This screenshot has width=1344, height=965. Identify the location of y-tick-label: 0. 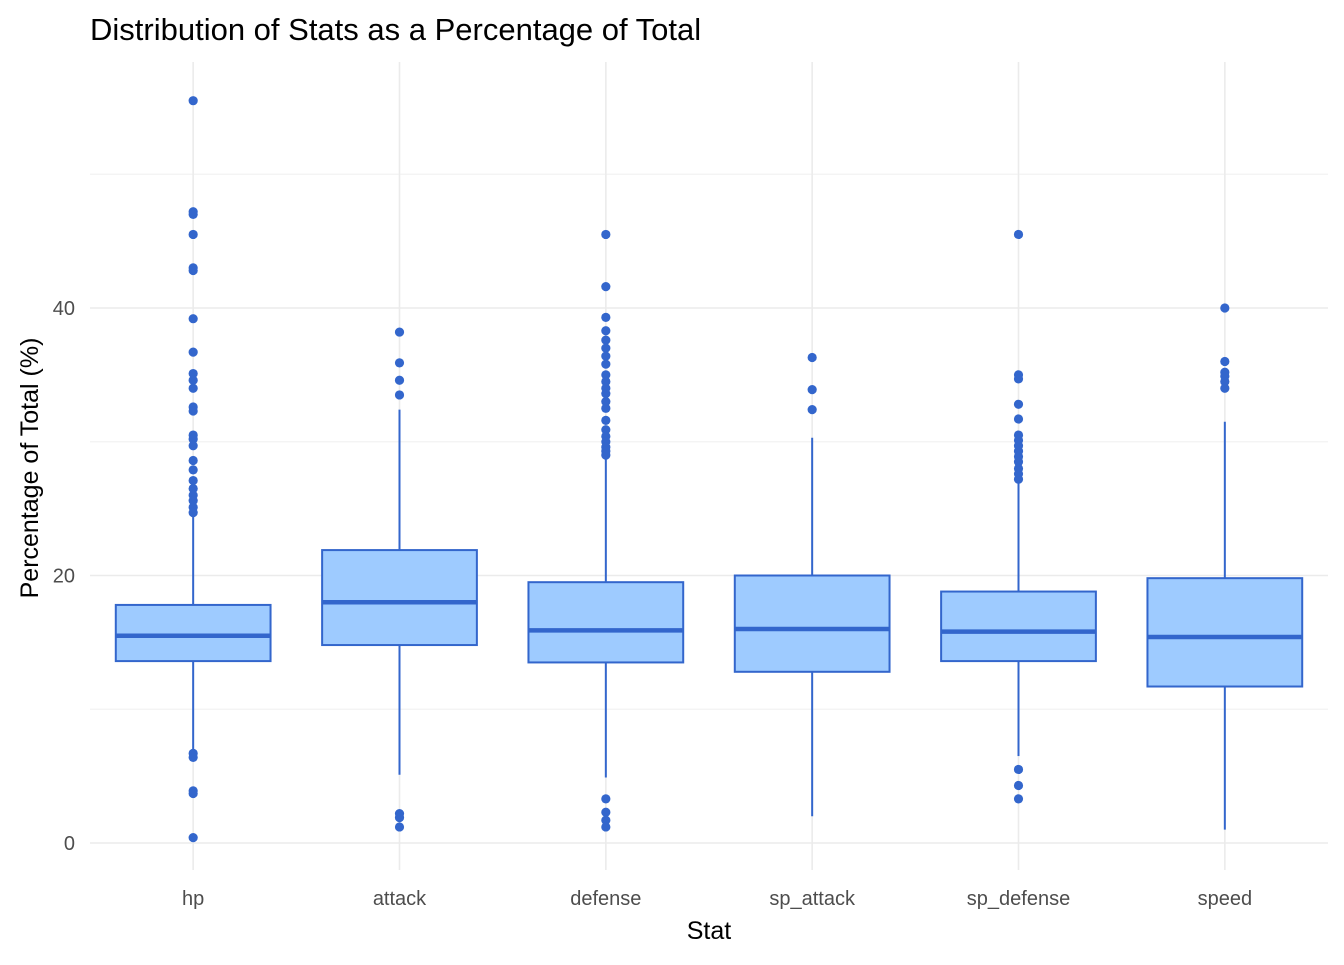
(69, 844).